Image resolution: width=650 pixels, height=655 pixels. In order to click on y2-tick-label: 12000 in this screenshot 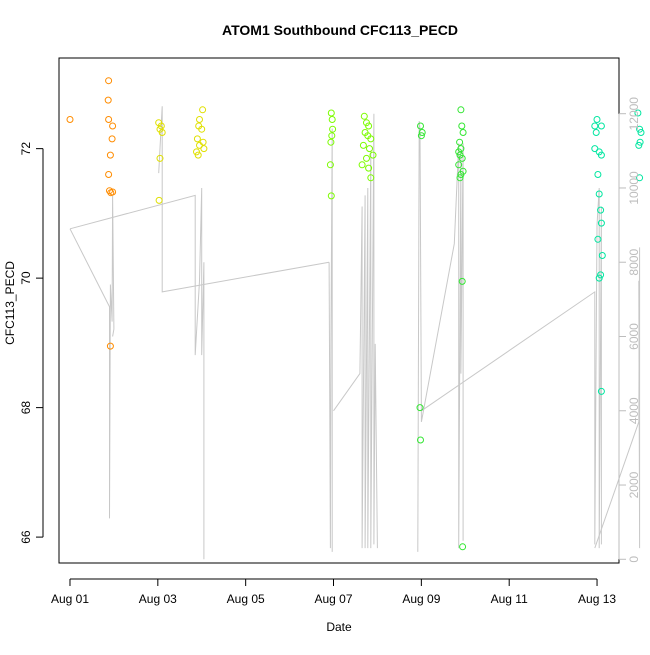, I will do `click(634, 114)`.